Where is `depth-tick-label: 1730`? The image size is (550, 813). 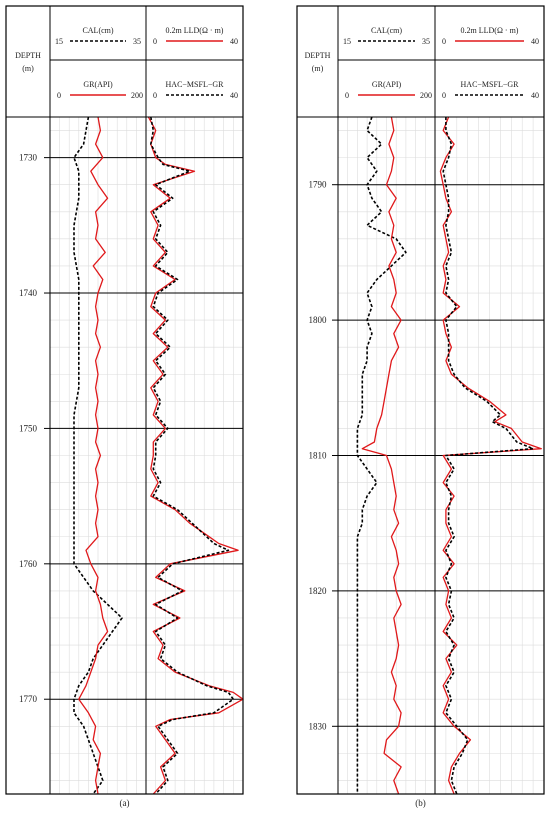
depth-tick-label: 1730 is located at coordinates (28, 158).